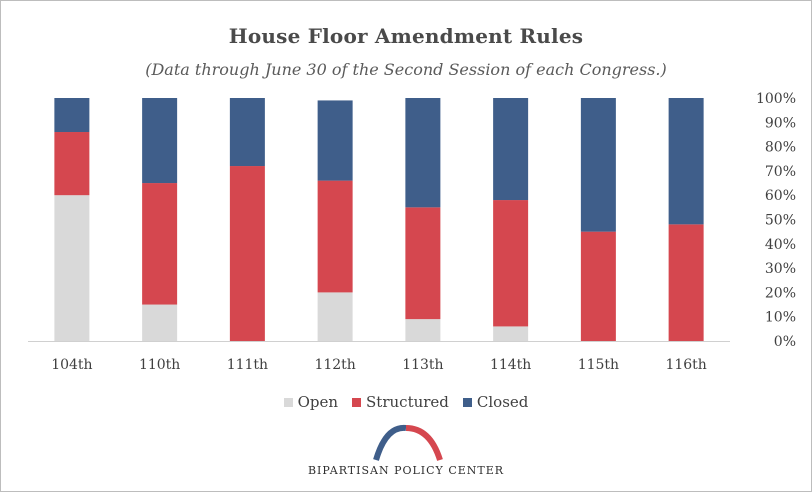 The width and height of the screenshot is (812, 492). Describe the element at coordinates (423, 330) in the screenshot. I see `bar-open-113th` at that location.